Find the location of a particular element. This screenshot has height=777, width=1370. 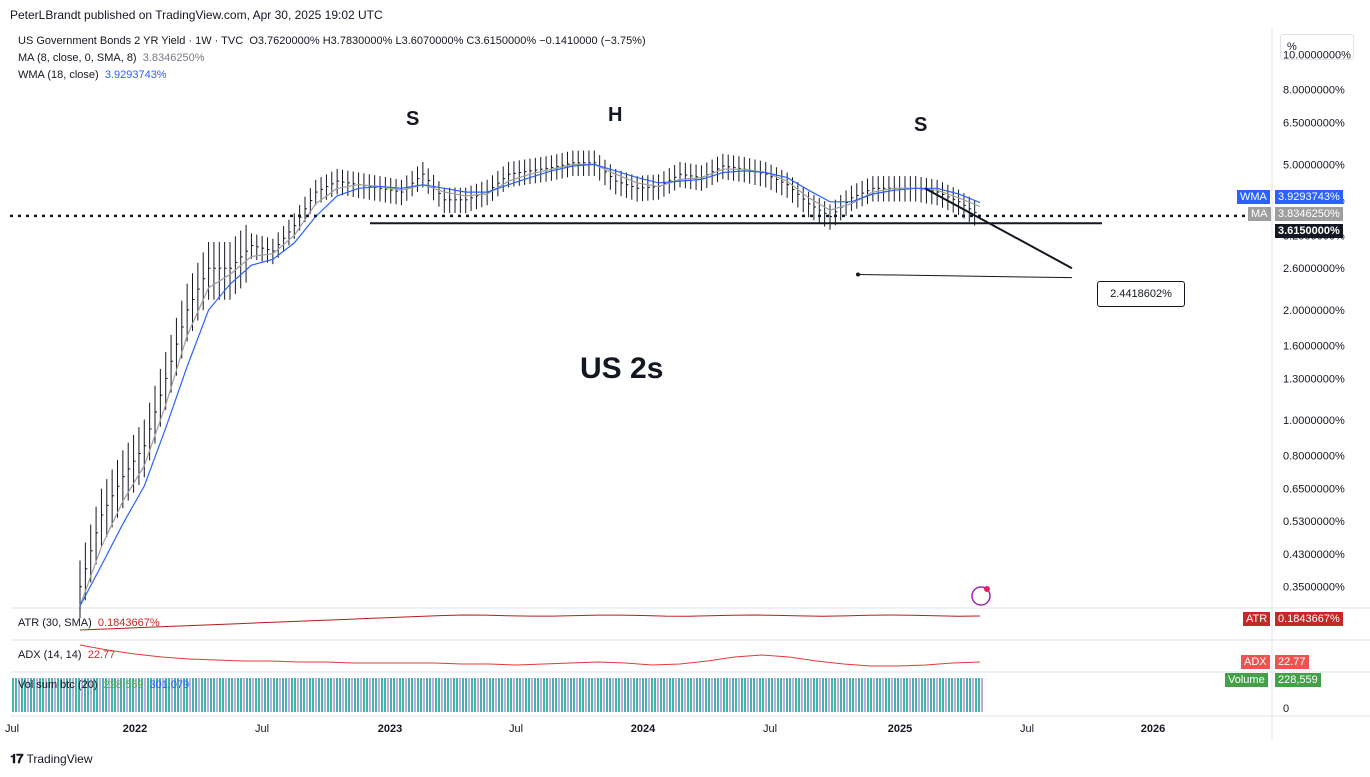

wma-legend-value: 3.9293743% is located at coordinates (135, 75).